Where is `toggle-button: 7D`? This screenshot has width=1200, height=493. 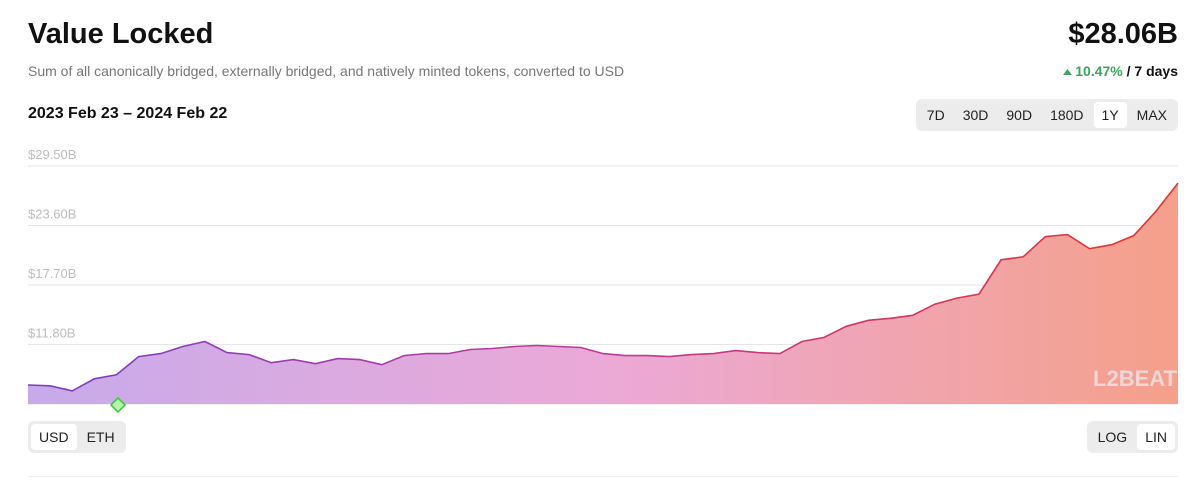 toggle-button: 7D is located at coordinates (935, 115).